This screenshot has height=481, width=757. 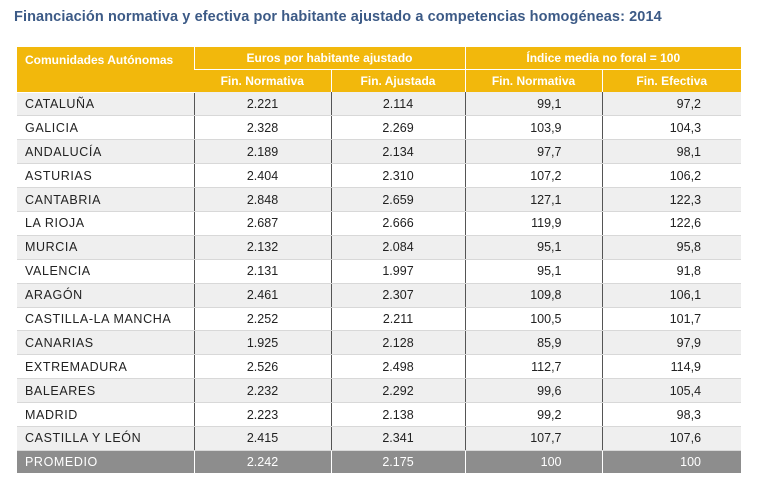 I want to click on table-row: VALENCIA 2.131 1.997 95,1 91,8, so click(x=379, y=271).